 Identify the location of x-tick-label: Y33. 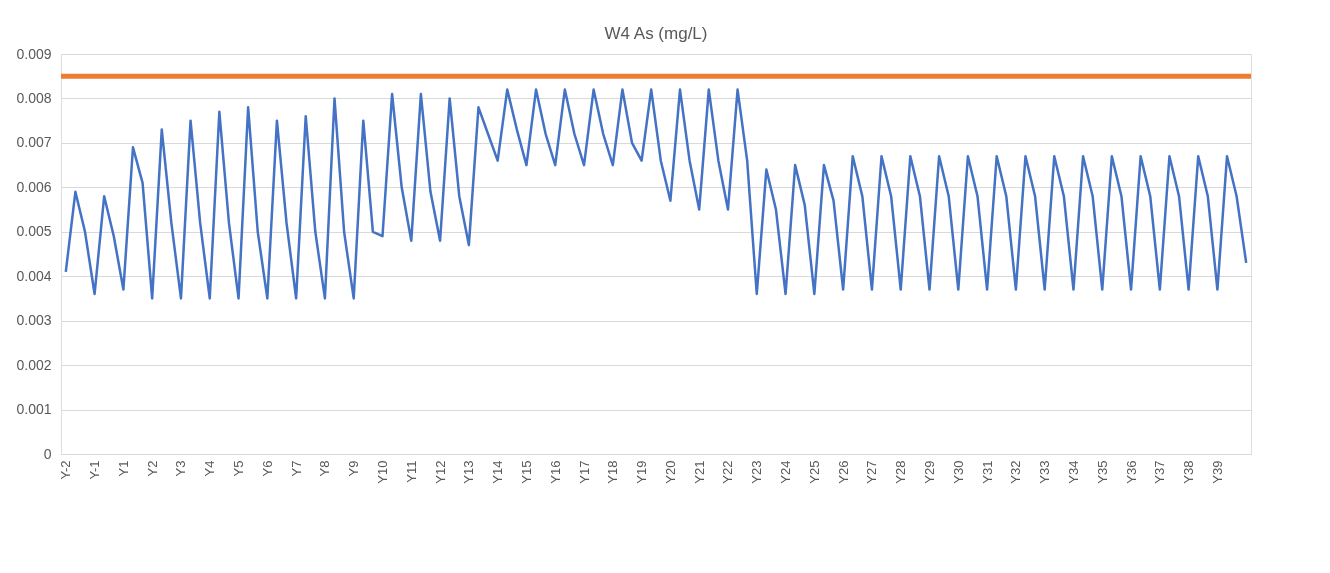
(1045, 472).